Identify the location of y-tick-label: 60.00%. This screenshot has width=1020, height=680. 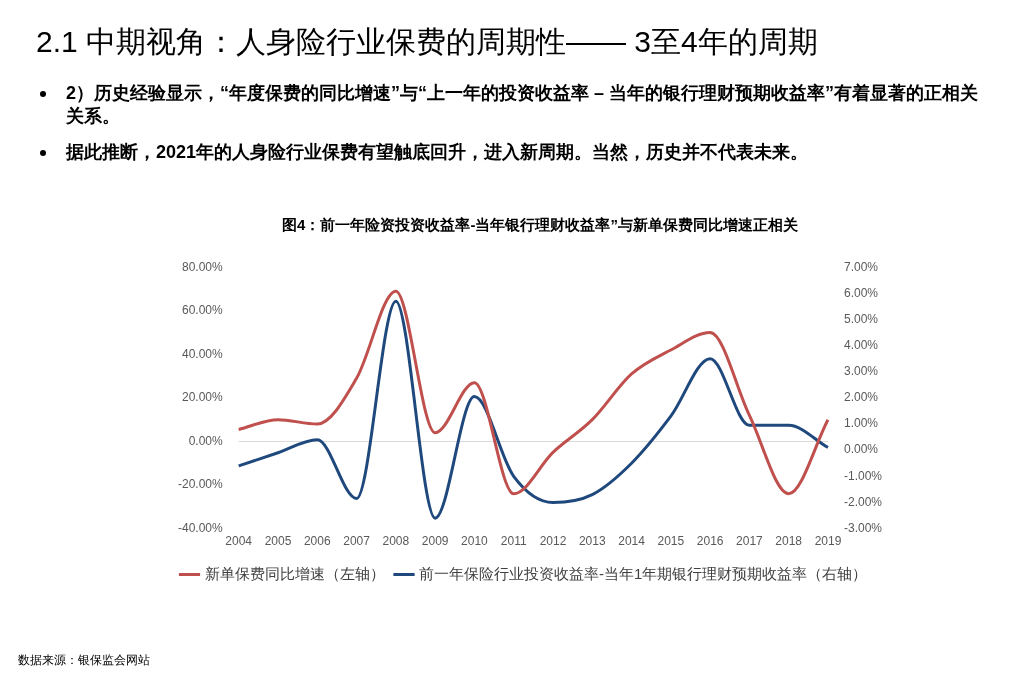
(202, 310).